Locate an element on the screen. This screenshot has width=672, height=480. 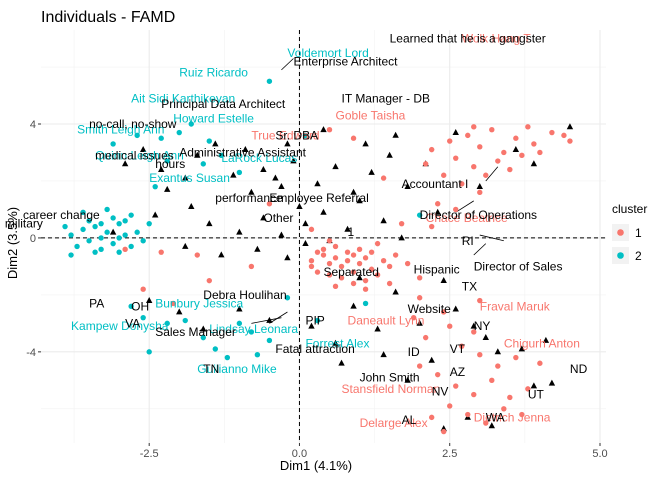
individual-label: Chigurh Anton is located at coordinates (542, 343).